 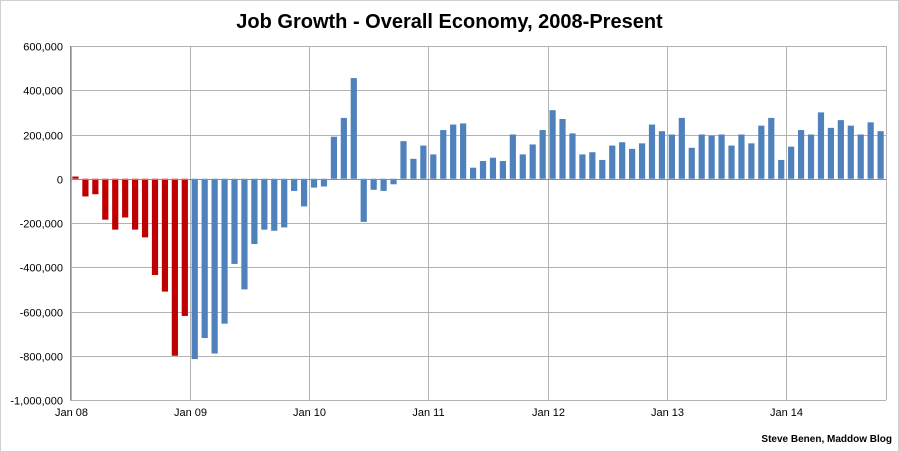 I want to click on y-tick-label: -200,000, so click(x=41, y=225).